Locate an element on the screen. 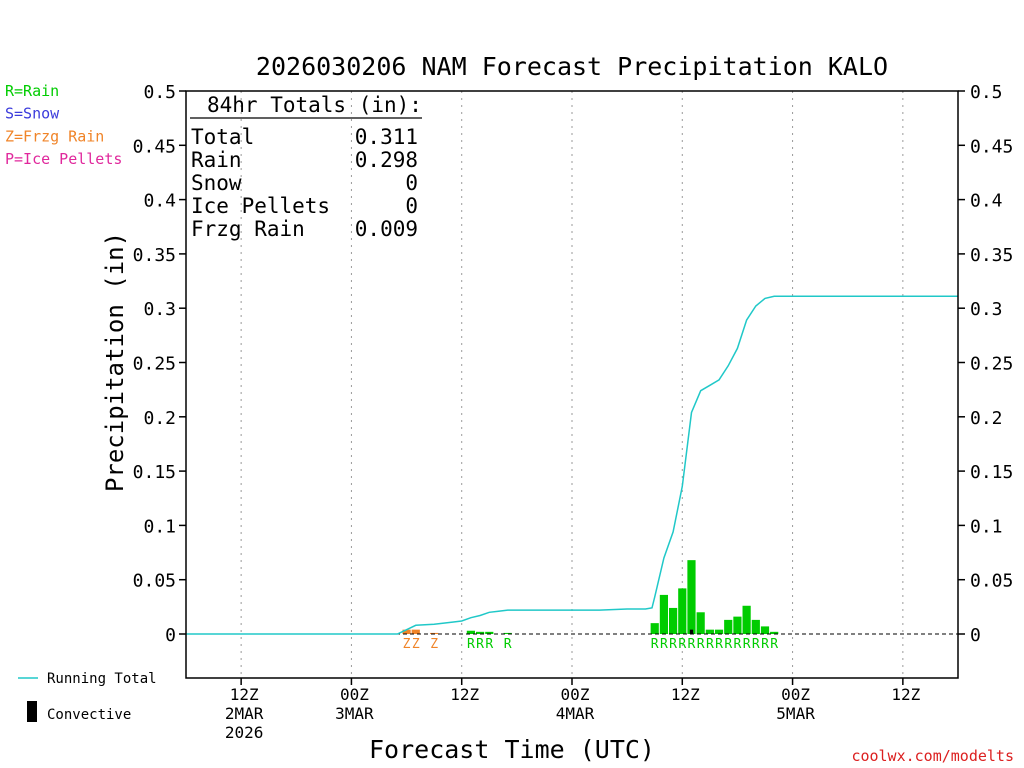 The image size is (1024, 768). legend-item: S=Snow is located at coordinates (32, 114).